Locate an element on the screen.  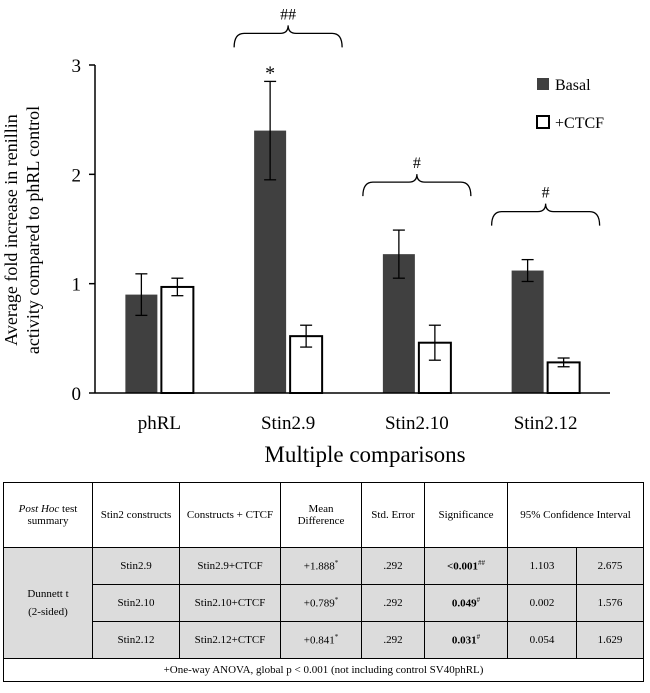
bar-ctcf-phrl is located at coordinates (177, 339).